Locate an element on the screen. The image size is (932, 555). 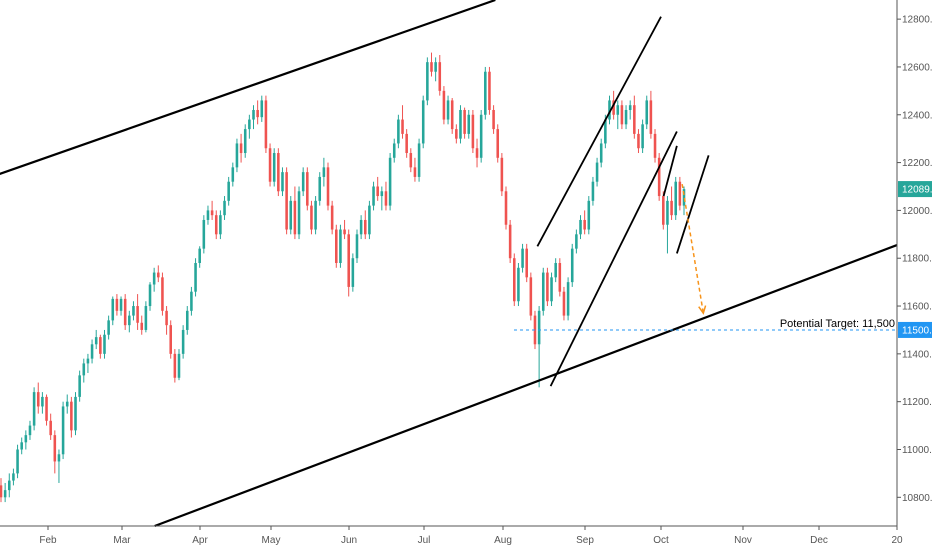
x-tick-label: 20 is located at coordinates (897, 540).